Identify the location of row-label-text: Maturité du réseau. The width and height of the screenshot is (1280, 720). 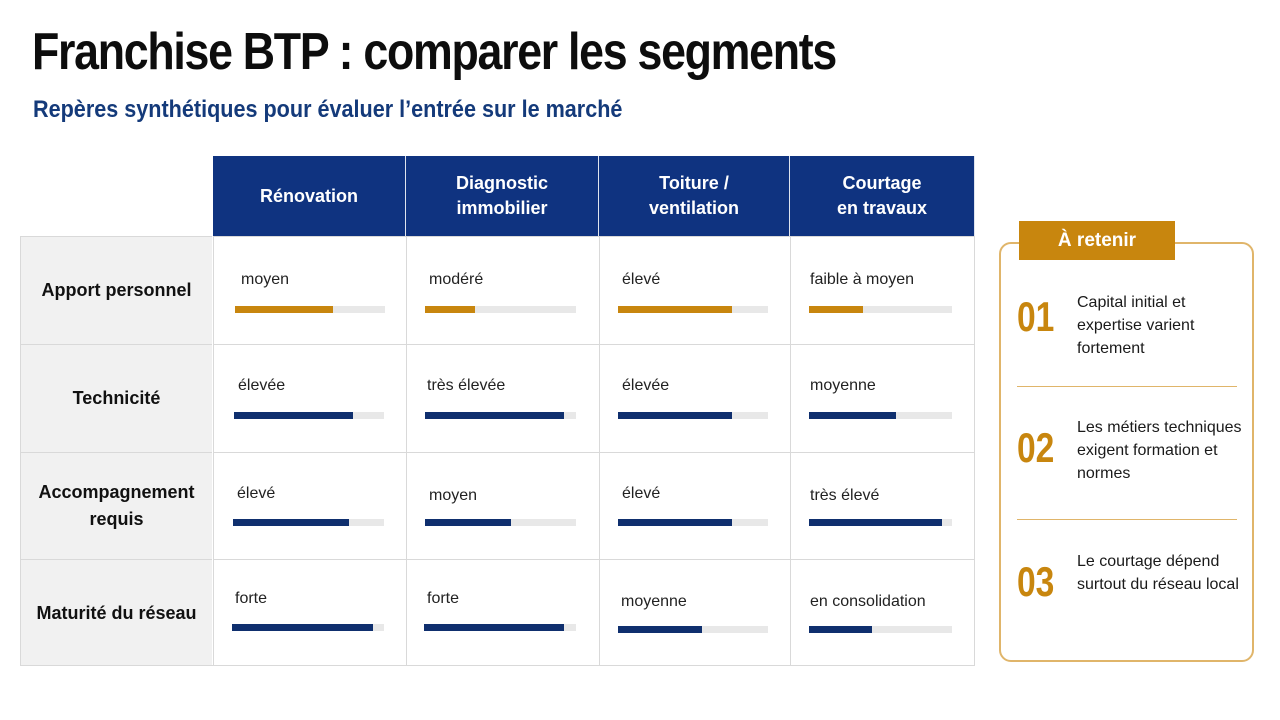
(116, 612).